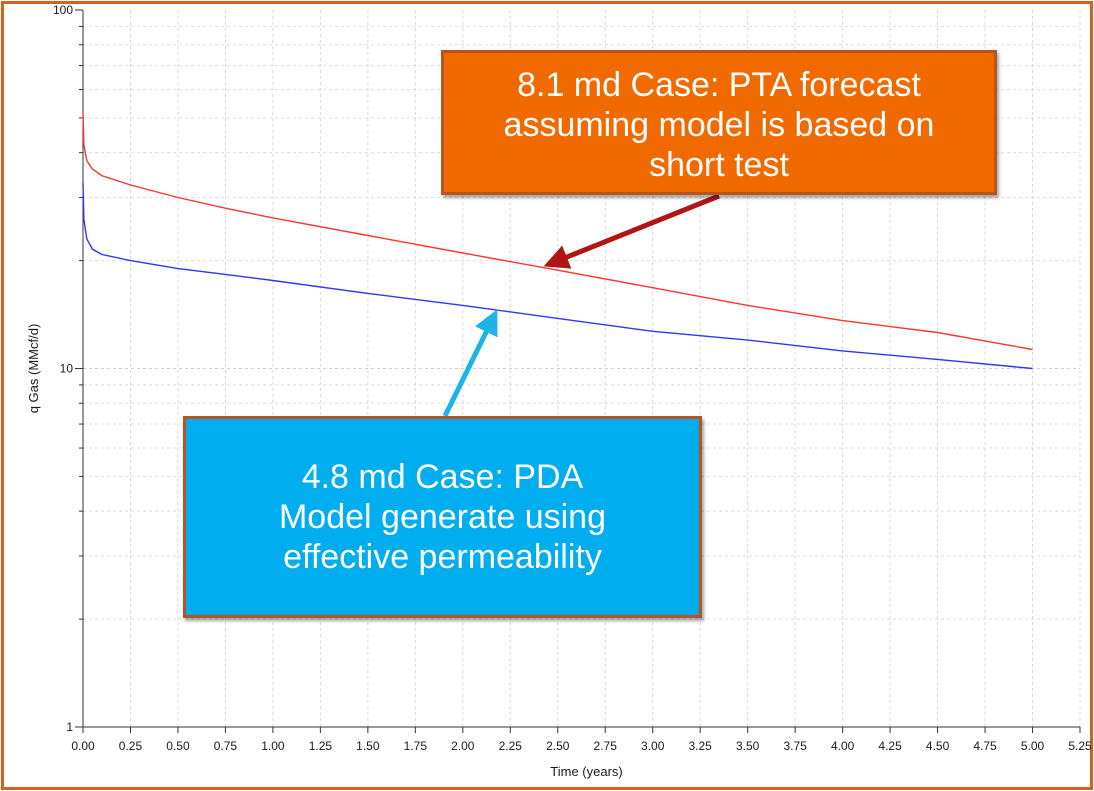 This screenshot has height=791, width=1094. What do you see at coordinates (581, 305) in the screenshot?
I see `callout-arrows` at bounding box center [581, 305].